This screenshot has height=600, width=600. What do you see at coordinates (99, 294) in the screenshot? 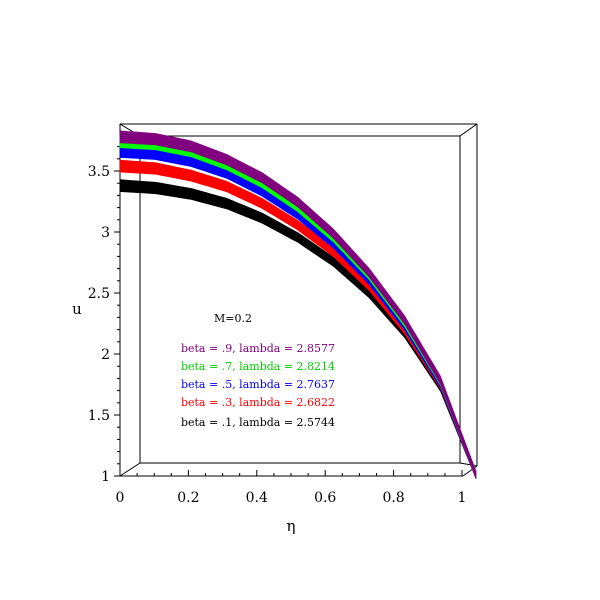
I see `y-tick-label-3: 2.5` at bounding box center [99, 294].